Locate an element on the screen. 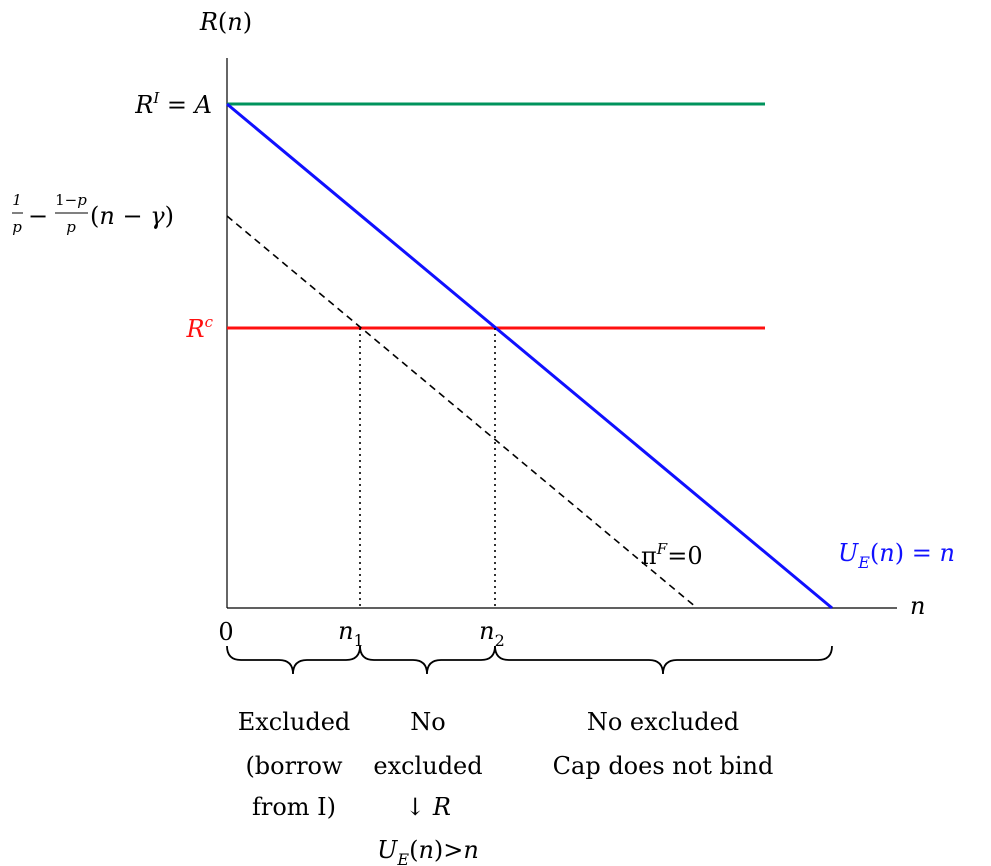 The height and width of the screenshot is (866, 991). n1-label: n1 is located at coordinates (351, 633).